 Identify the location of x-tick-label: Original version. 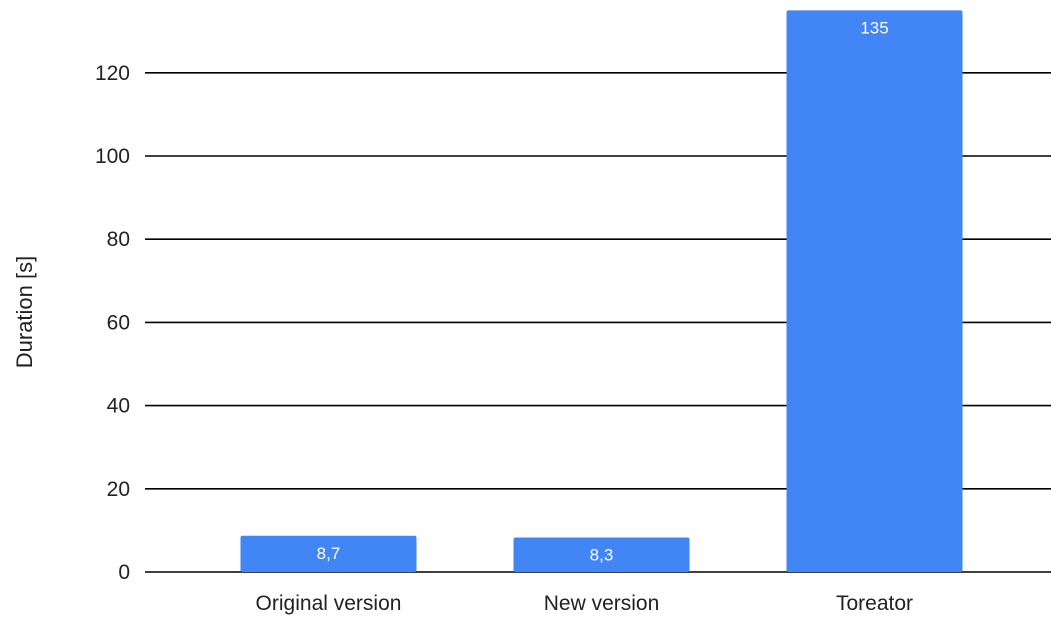
(329, 603).